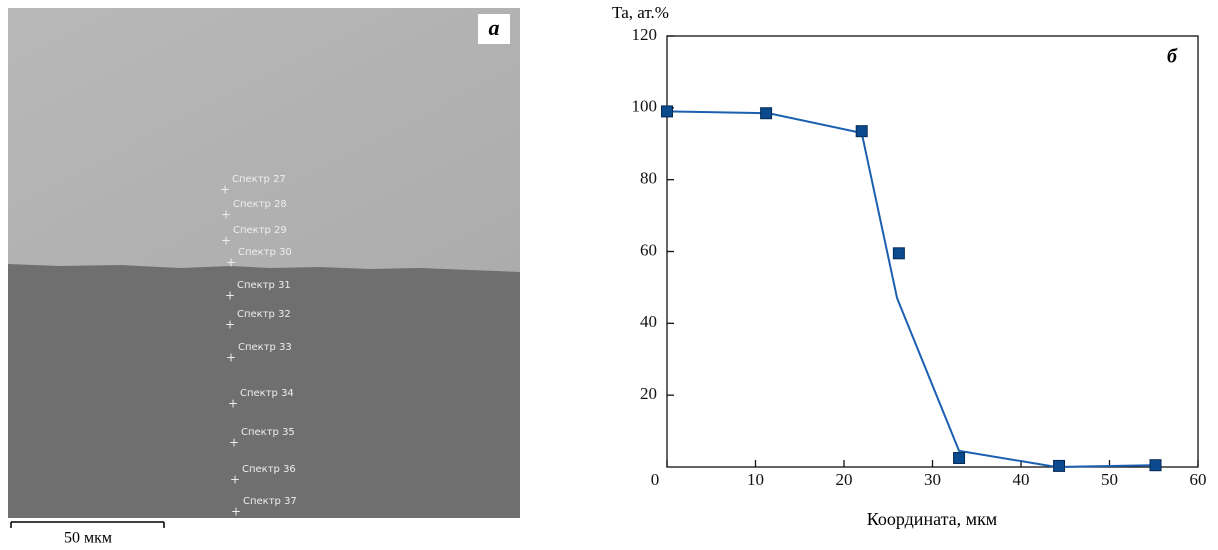 The width and height of the screenshot is (1218, 550). I want to click on x-tick-label: 60, so click(1198, 479).